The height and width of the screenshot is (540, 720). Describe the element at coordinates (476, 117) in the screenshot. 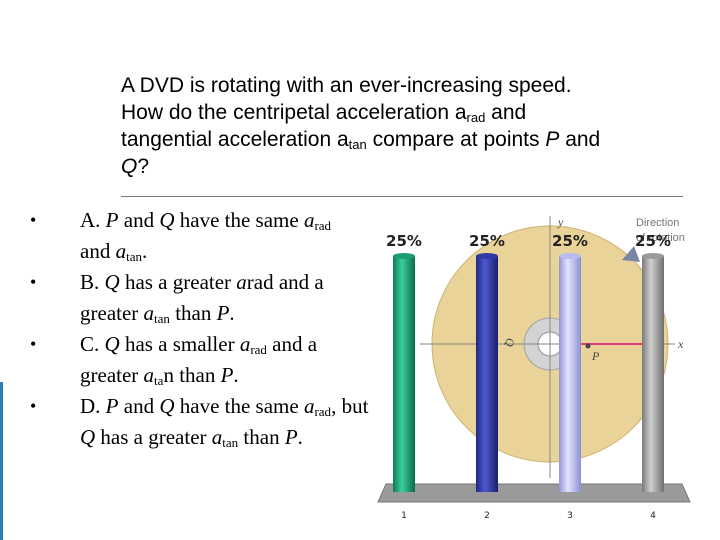

I see `subscript-rad: rad` at that location.